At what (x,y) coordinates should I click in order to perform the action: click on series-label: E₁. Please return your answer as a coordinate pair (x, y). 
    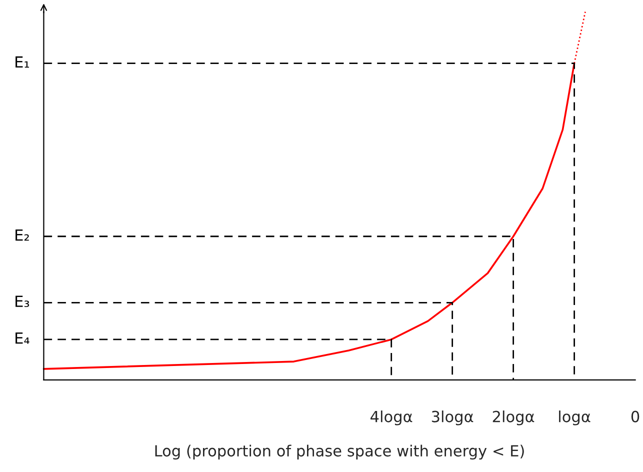
    Looking at the image, I should click on (22, 62).